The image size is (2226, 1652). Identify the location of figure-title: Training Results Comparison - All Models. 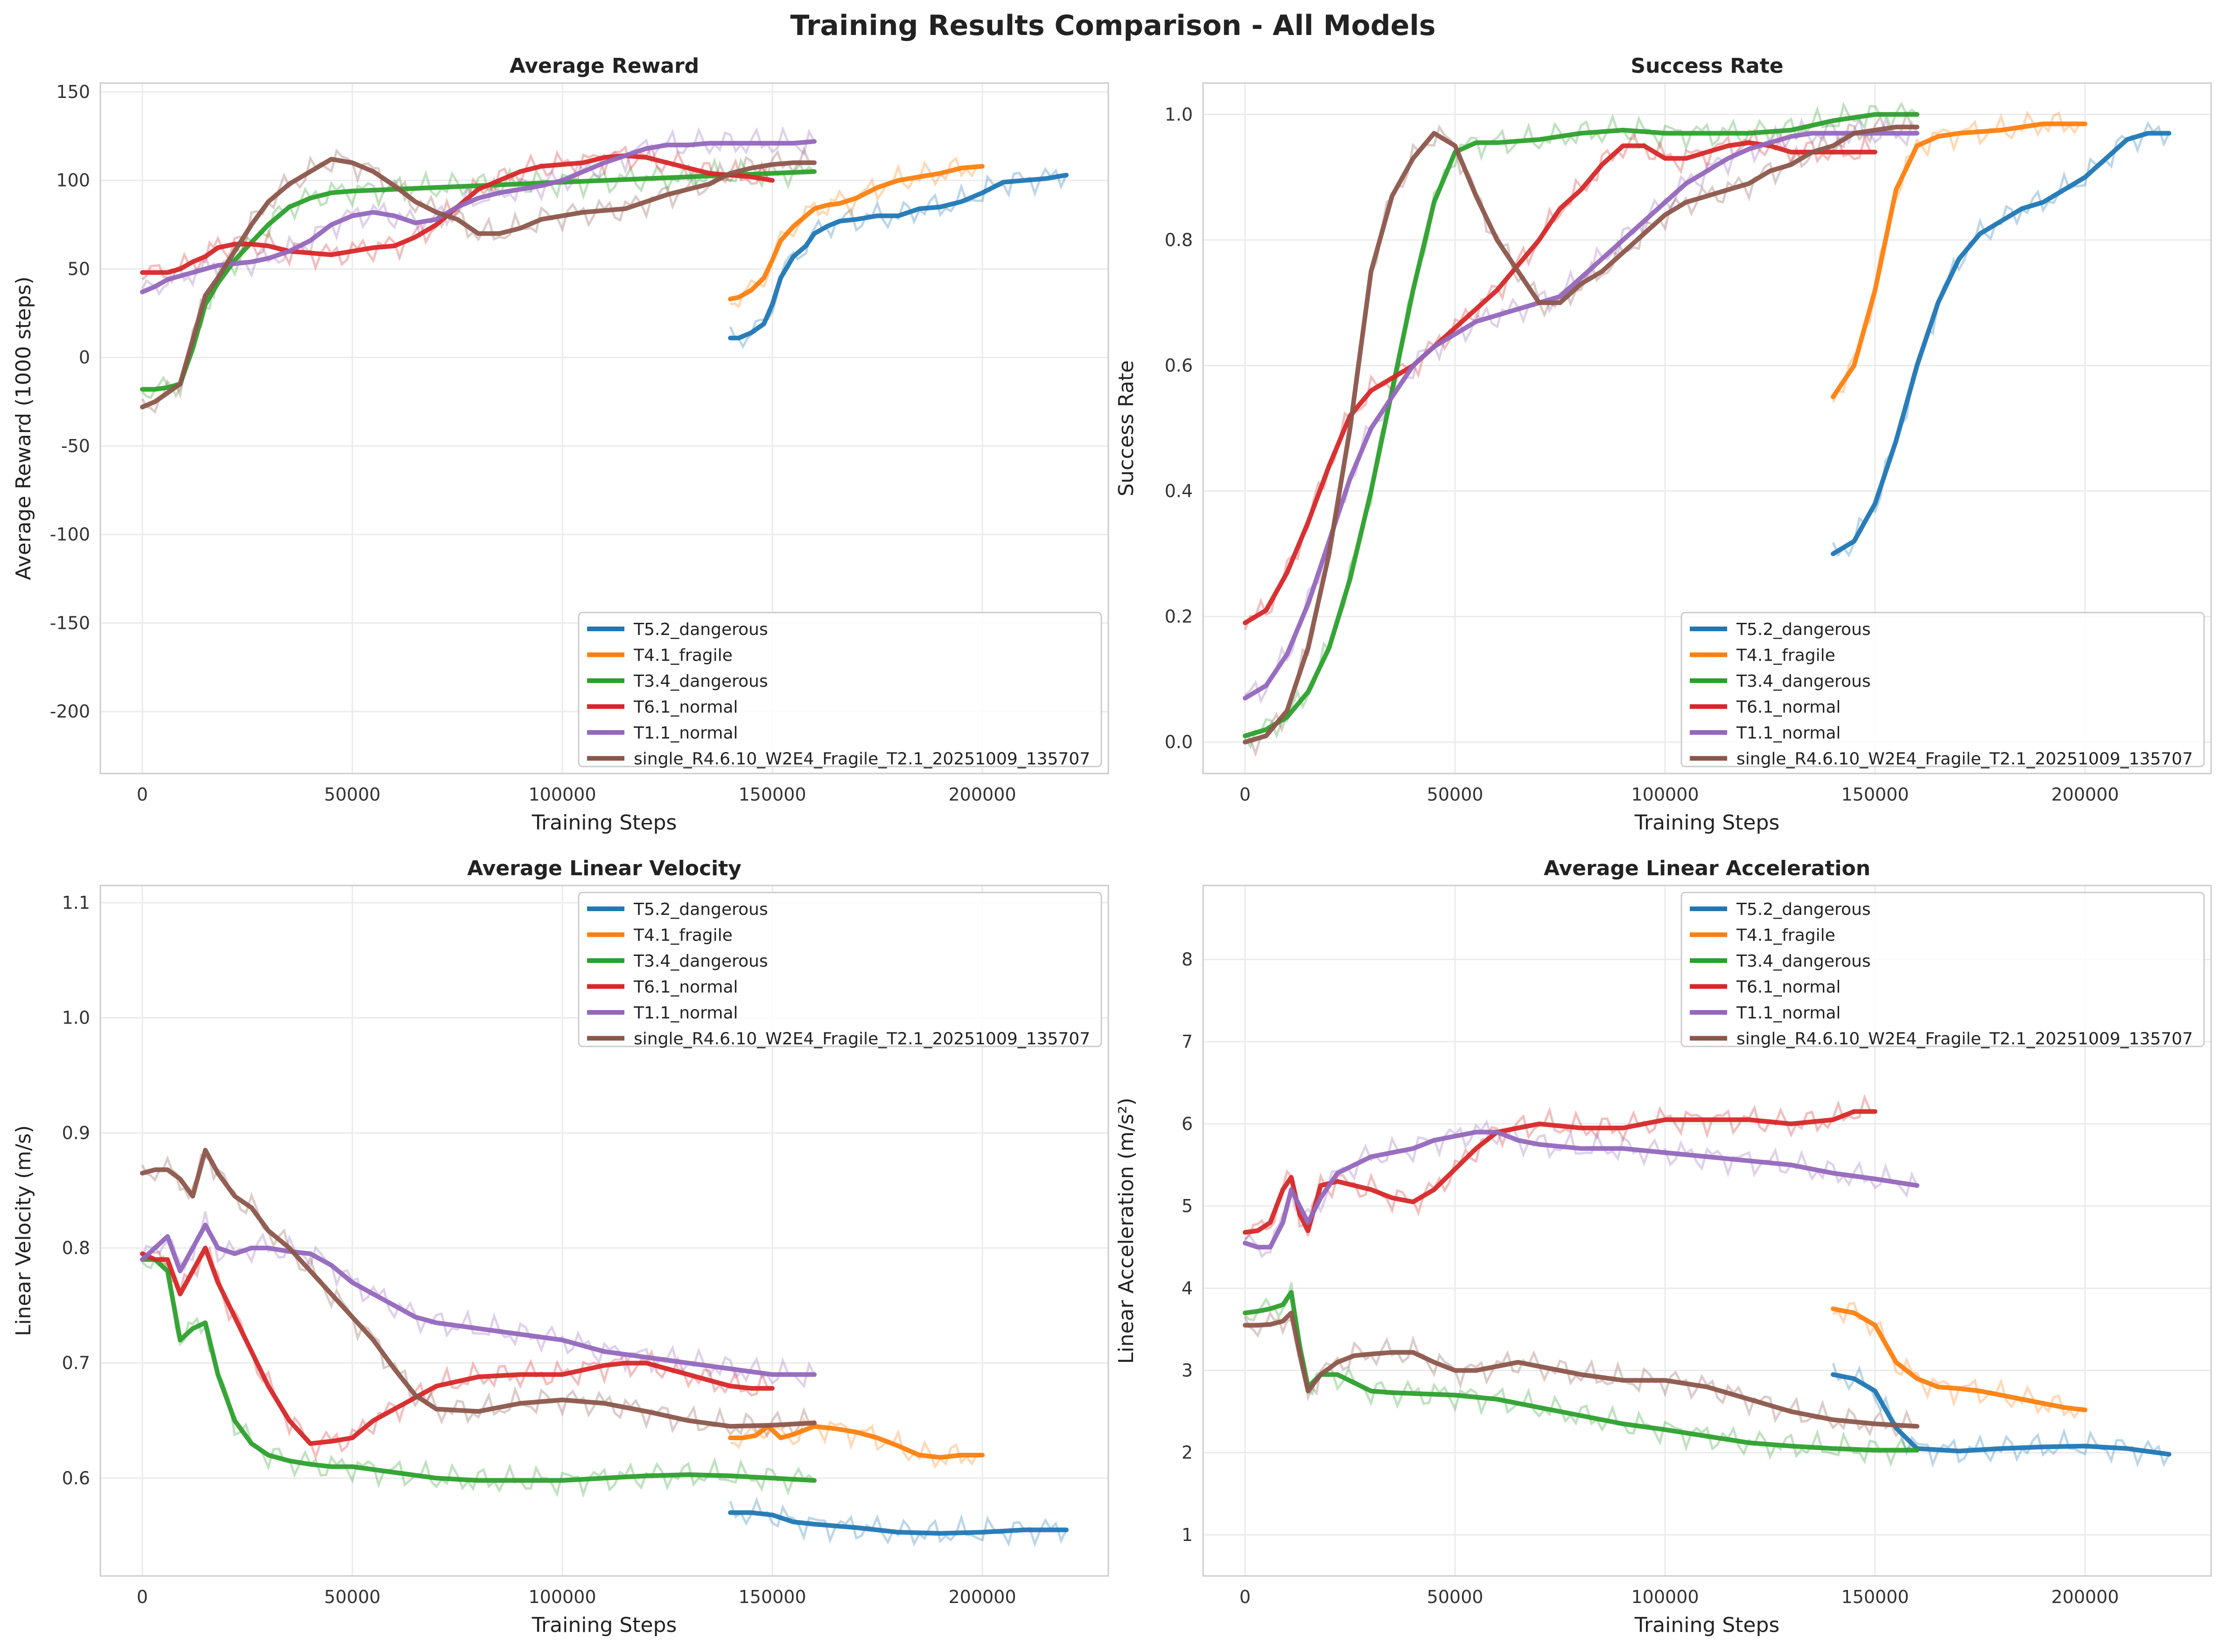
(1113, 26).